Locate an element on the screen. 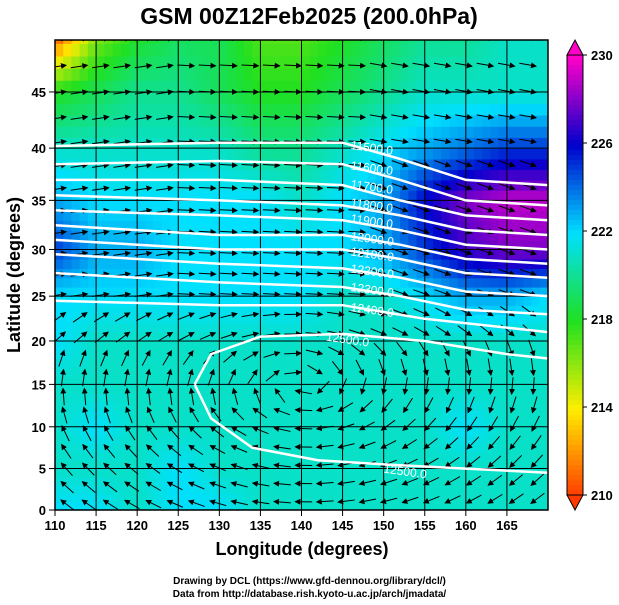 The width and height of the screenshot is (619, 605). height-contour-label: 11600.0 is located at coordinates (372, 168).